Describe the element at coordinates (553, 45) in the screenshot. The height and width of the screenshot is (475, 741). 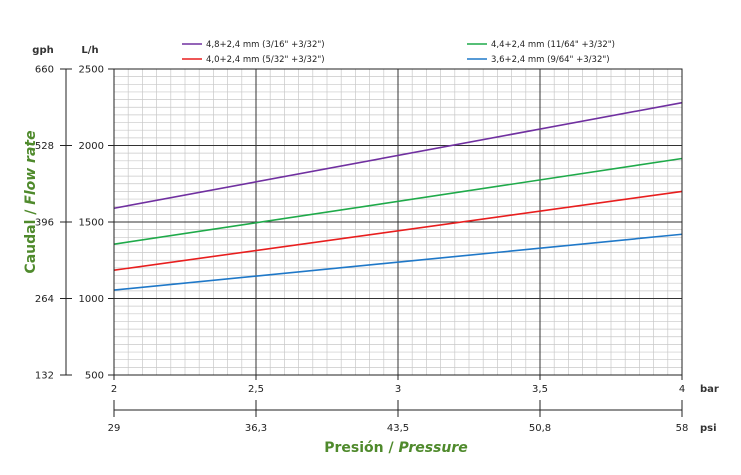
I see `legend-label-2: 4,4+2,4 mm (11/64" +3/32")` at that location.